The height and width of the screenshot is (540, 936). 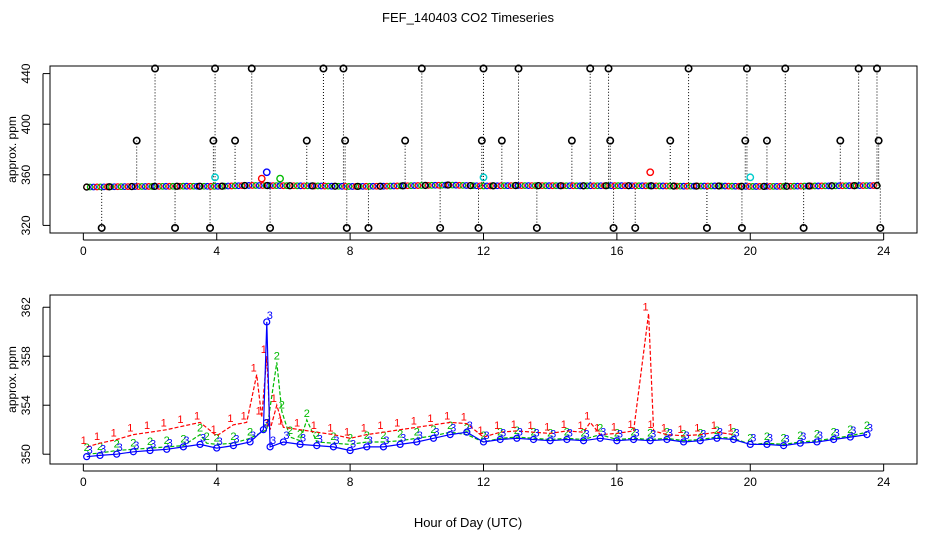 What do you see at coordinates (477, 408) in the screenshot?
I see `series-2-line` at bounding box center [477, 408].